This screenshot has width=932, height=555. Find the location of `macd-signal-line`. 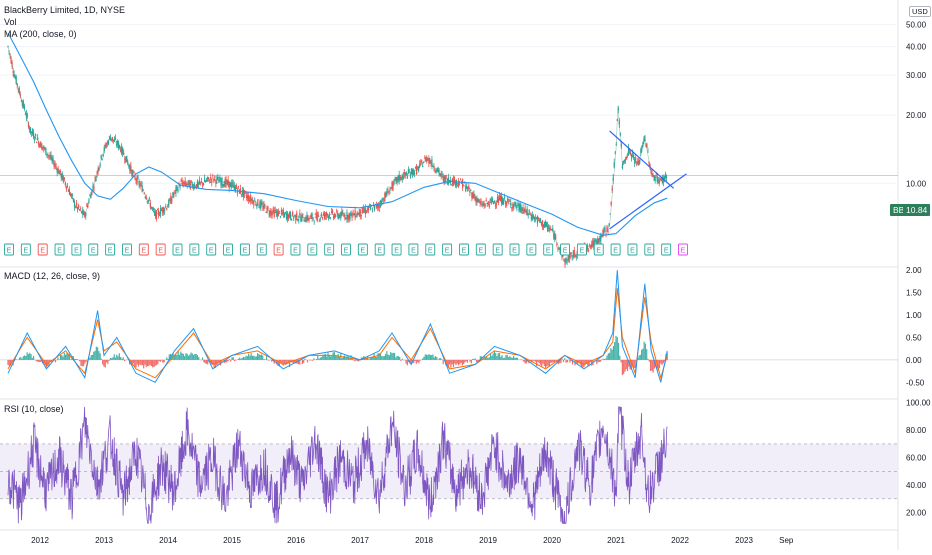

macd-signal-line is located at coordinates (337, 333).